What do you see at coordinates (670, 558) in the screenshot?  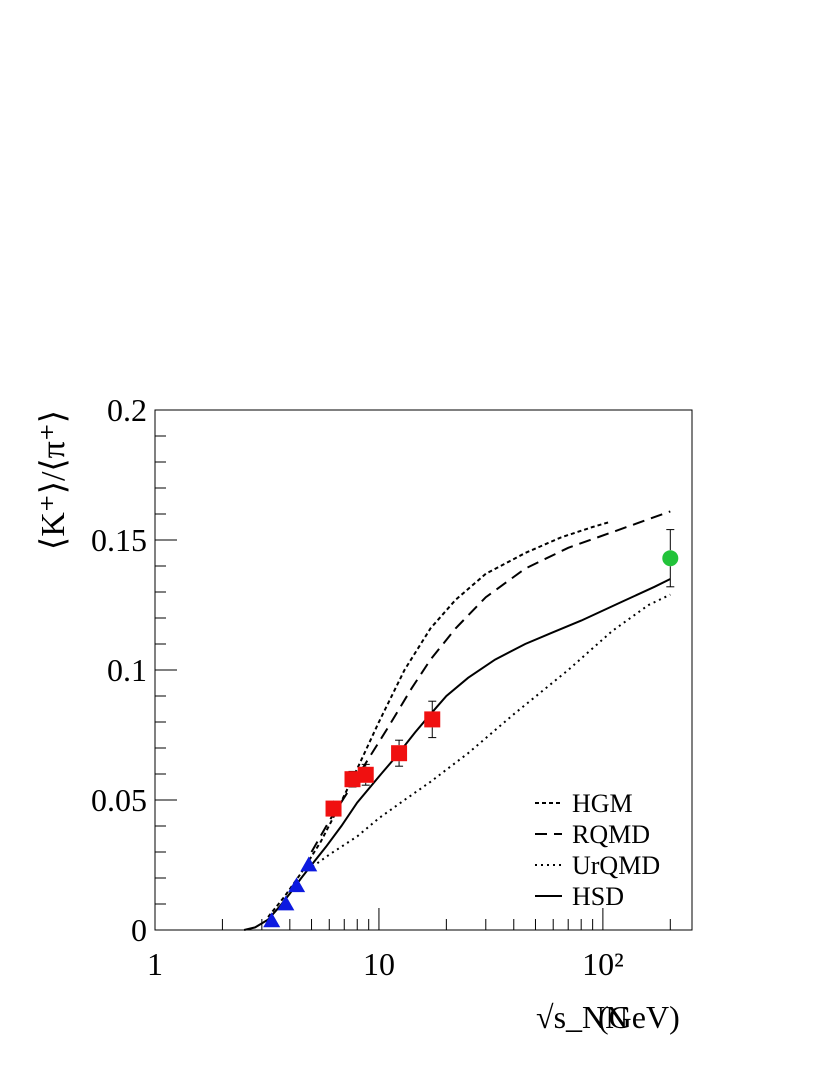 I see `circle-marker` at bounding box center [670, 558].